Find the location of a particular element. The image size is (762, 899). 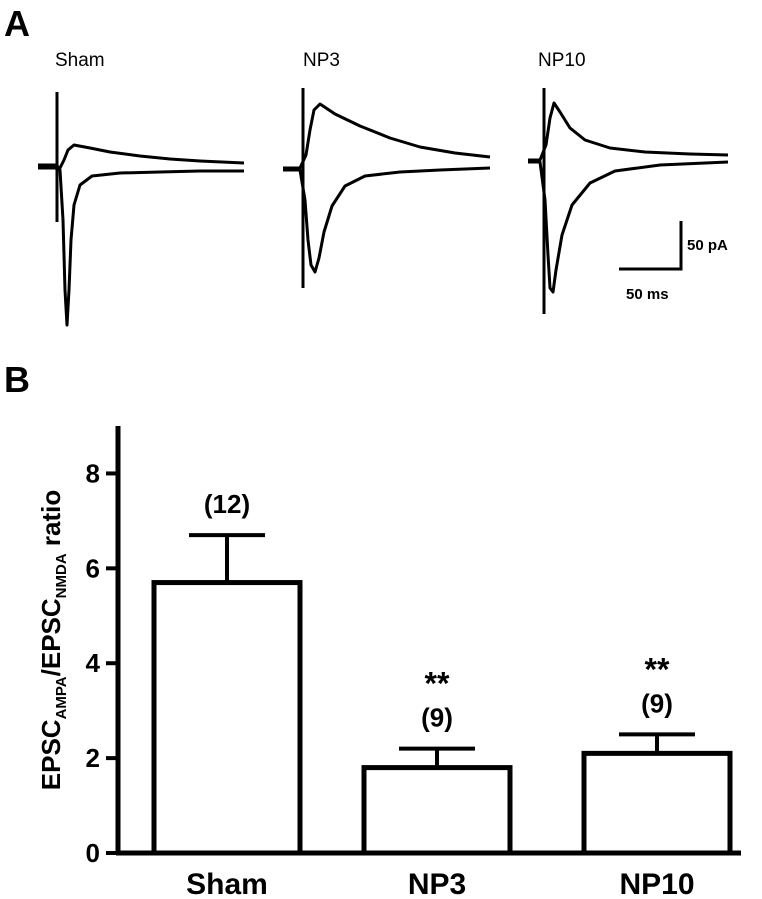

n-label: (12) is located at coordinates (227, 504).